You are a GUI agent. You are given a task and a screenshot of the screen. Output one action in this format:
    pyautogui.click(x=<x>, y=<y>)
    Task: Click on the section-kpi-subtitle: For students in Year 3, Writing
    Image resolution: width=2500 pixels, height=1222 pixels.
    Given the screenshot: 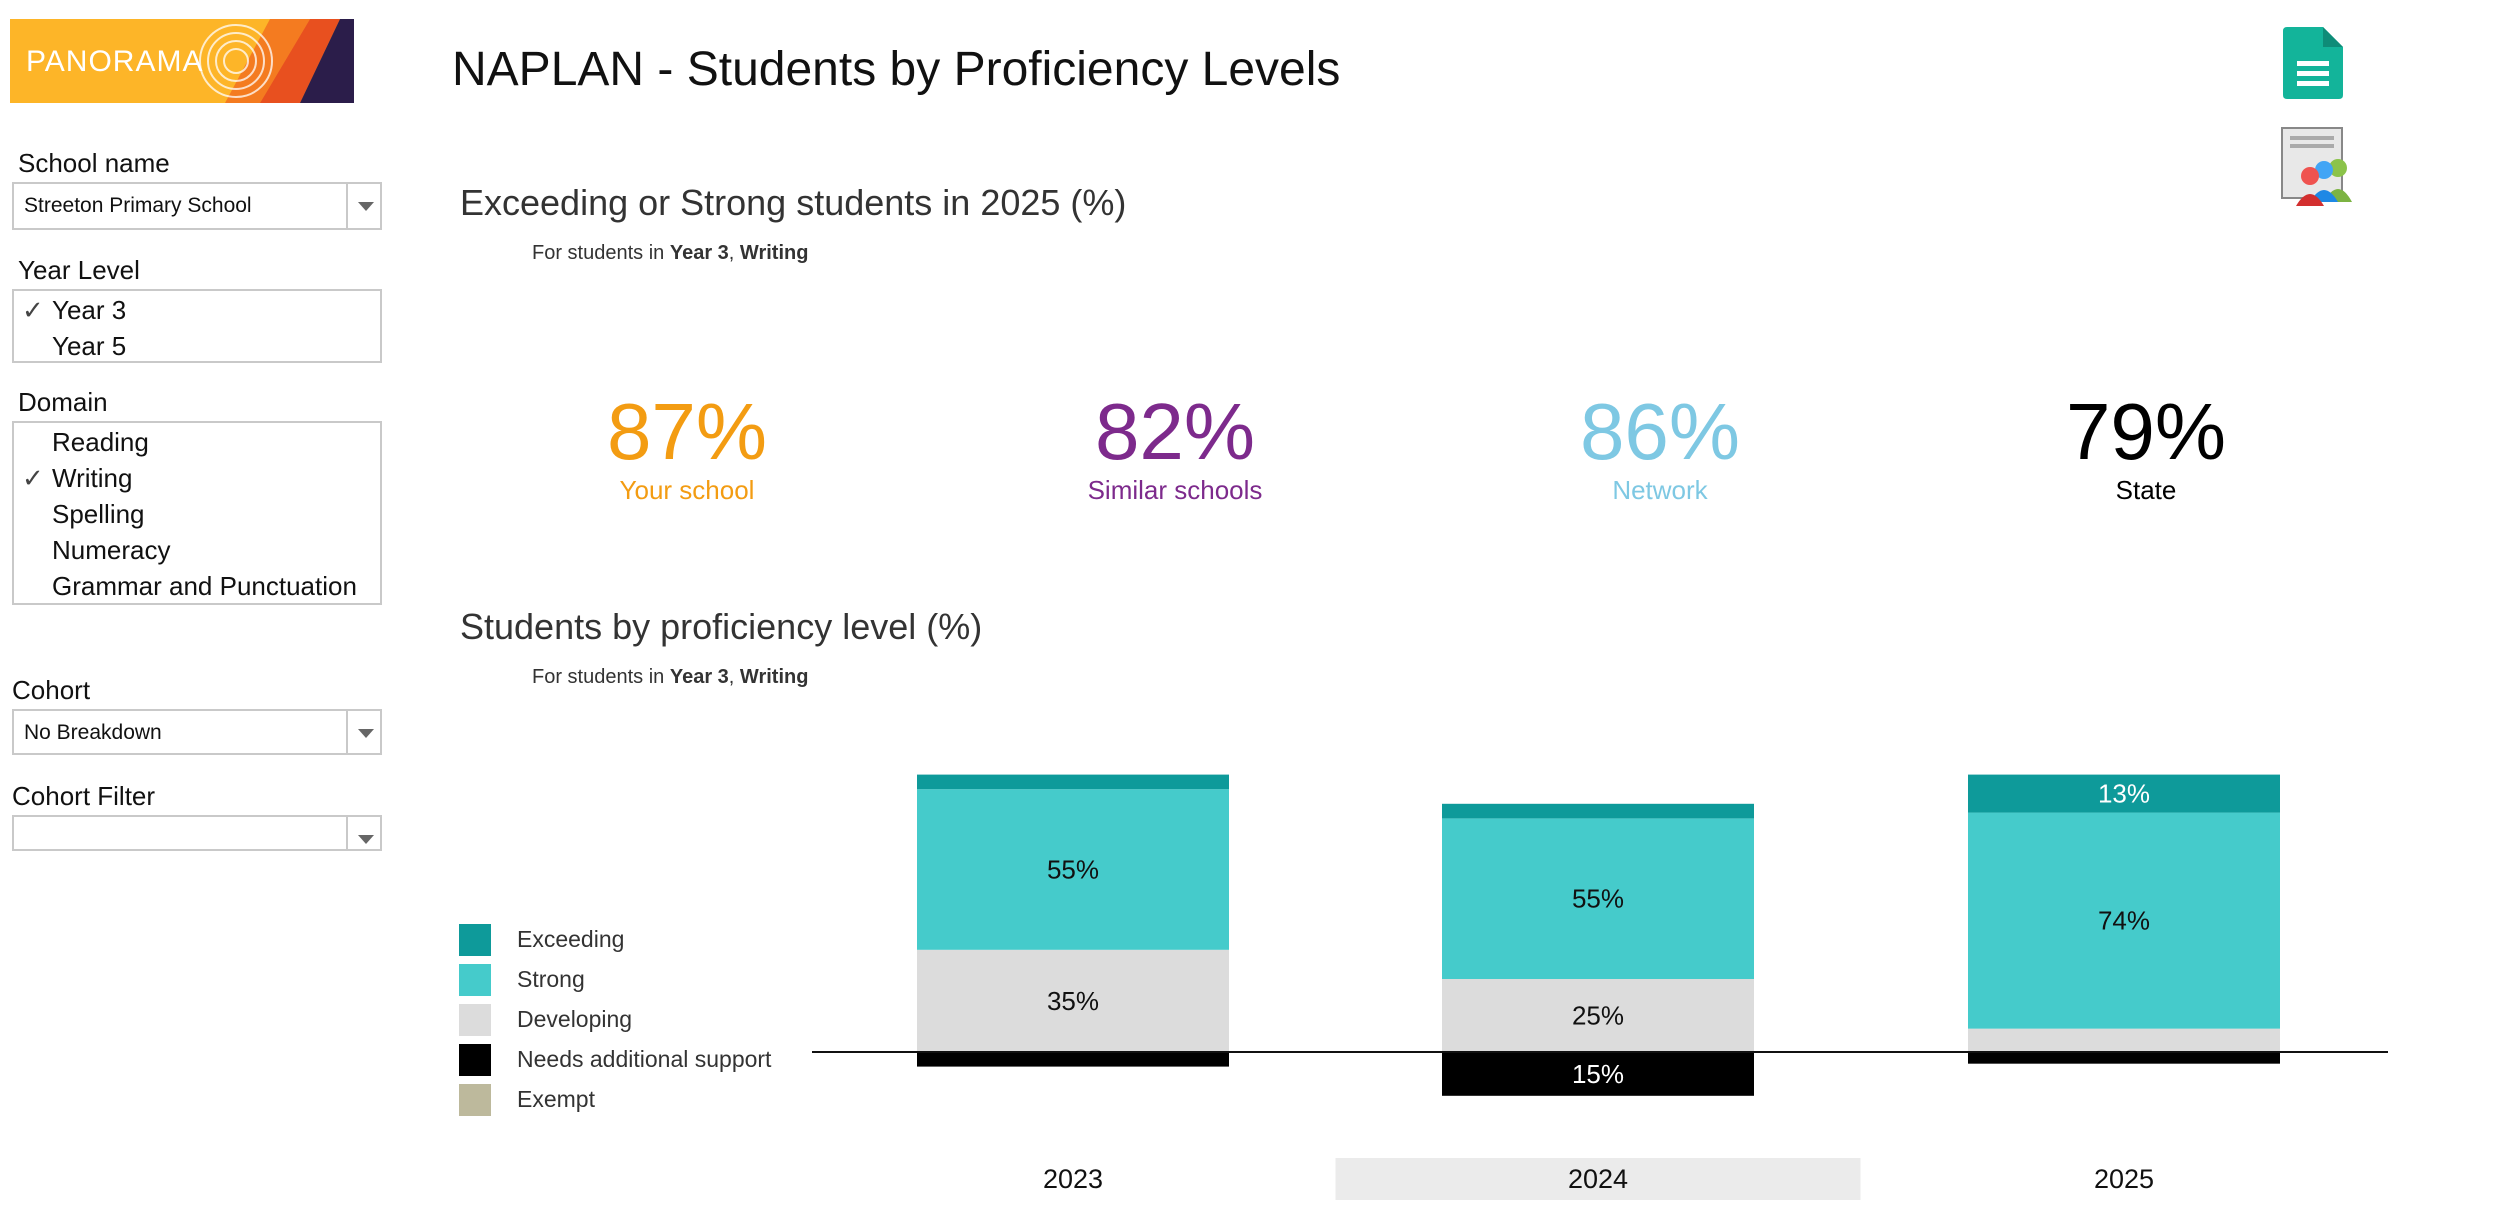 What is the action you would take?
    pyautogui.click(x=670, y=253)
    